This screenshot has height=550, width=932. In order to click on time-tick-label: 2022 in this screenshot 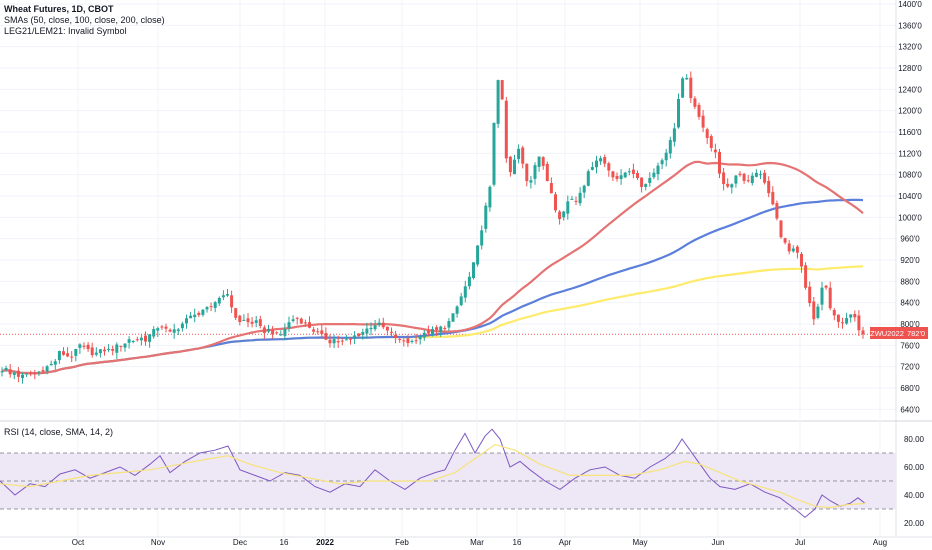, I will do `click(325, 542)`.